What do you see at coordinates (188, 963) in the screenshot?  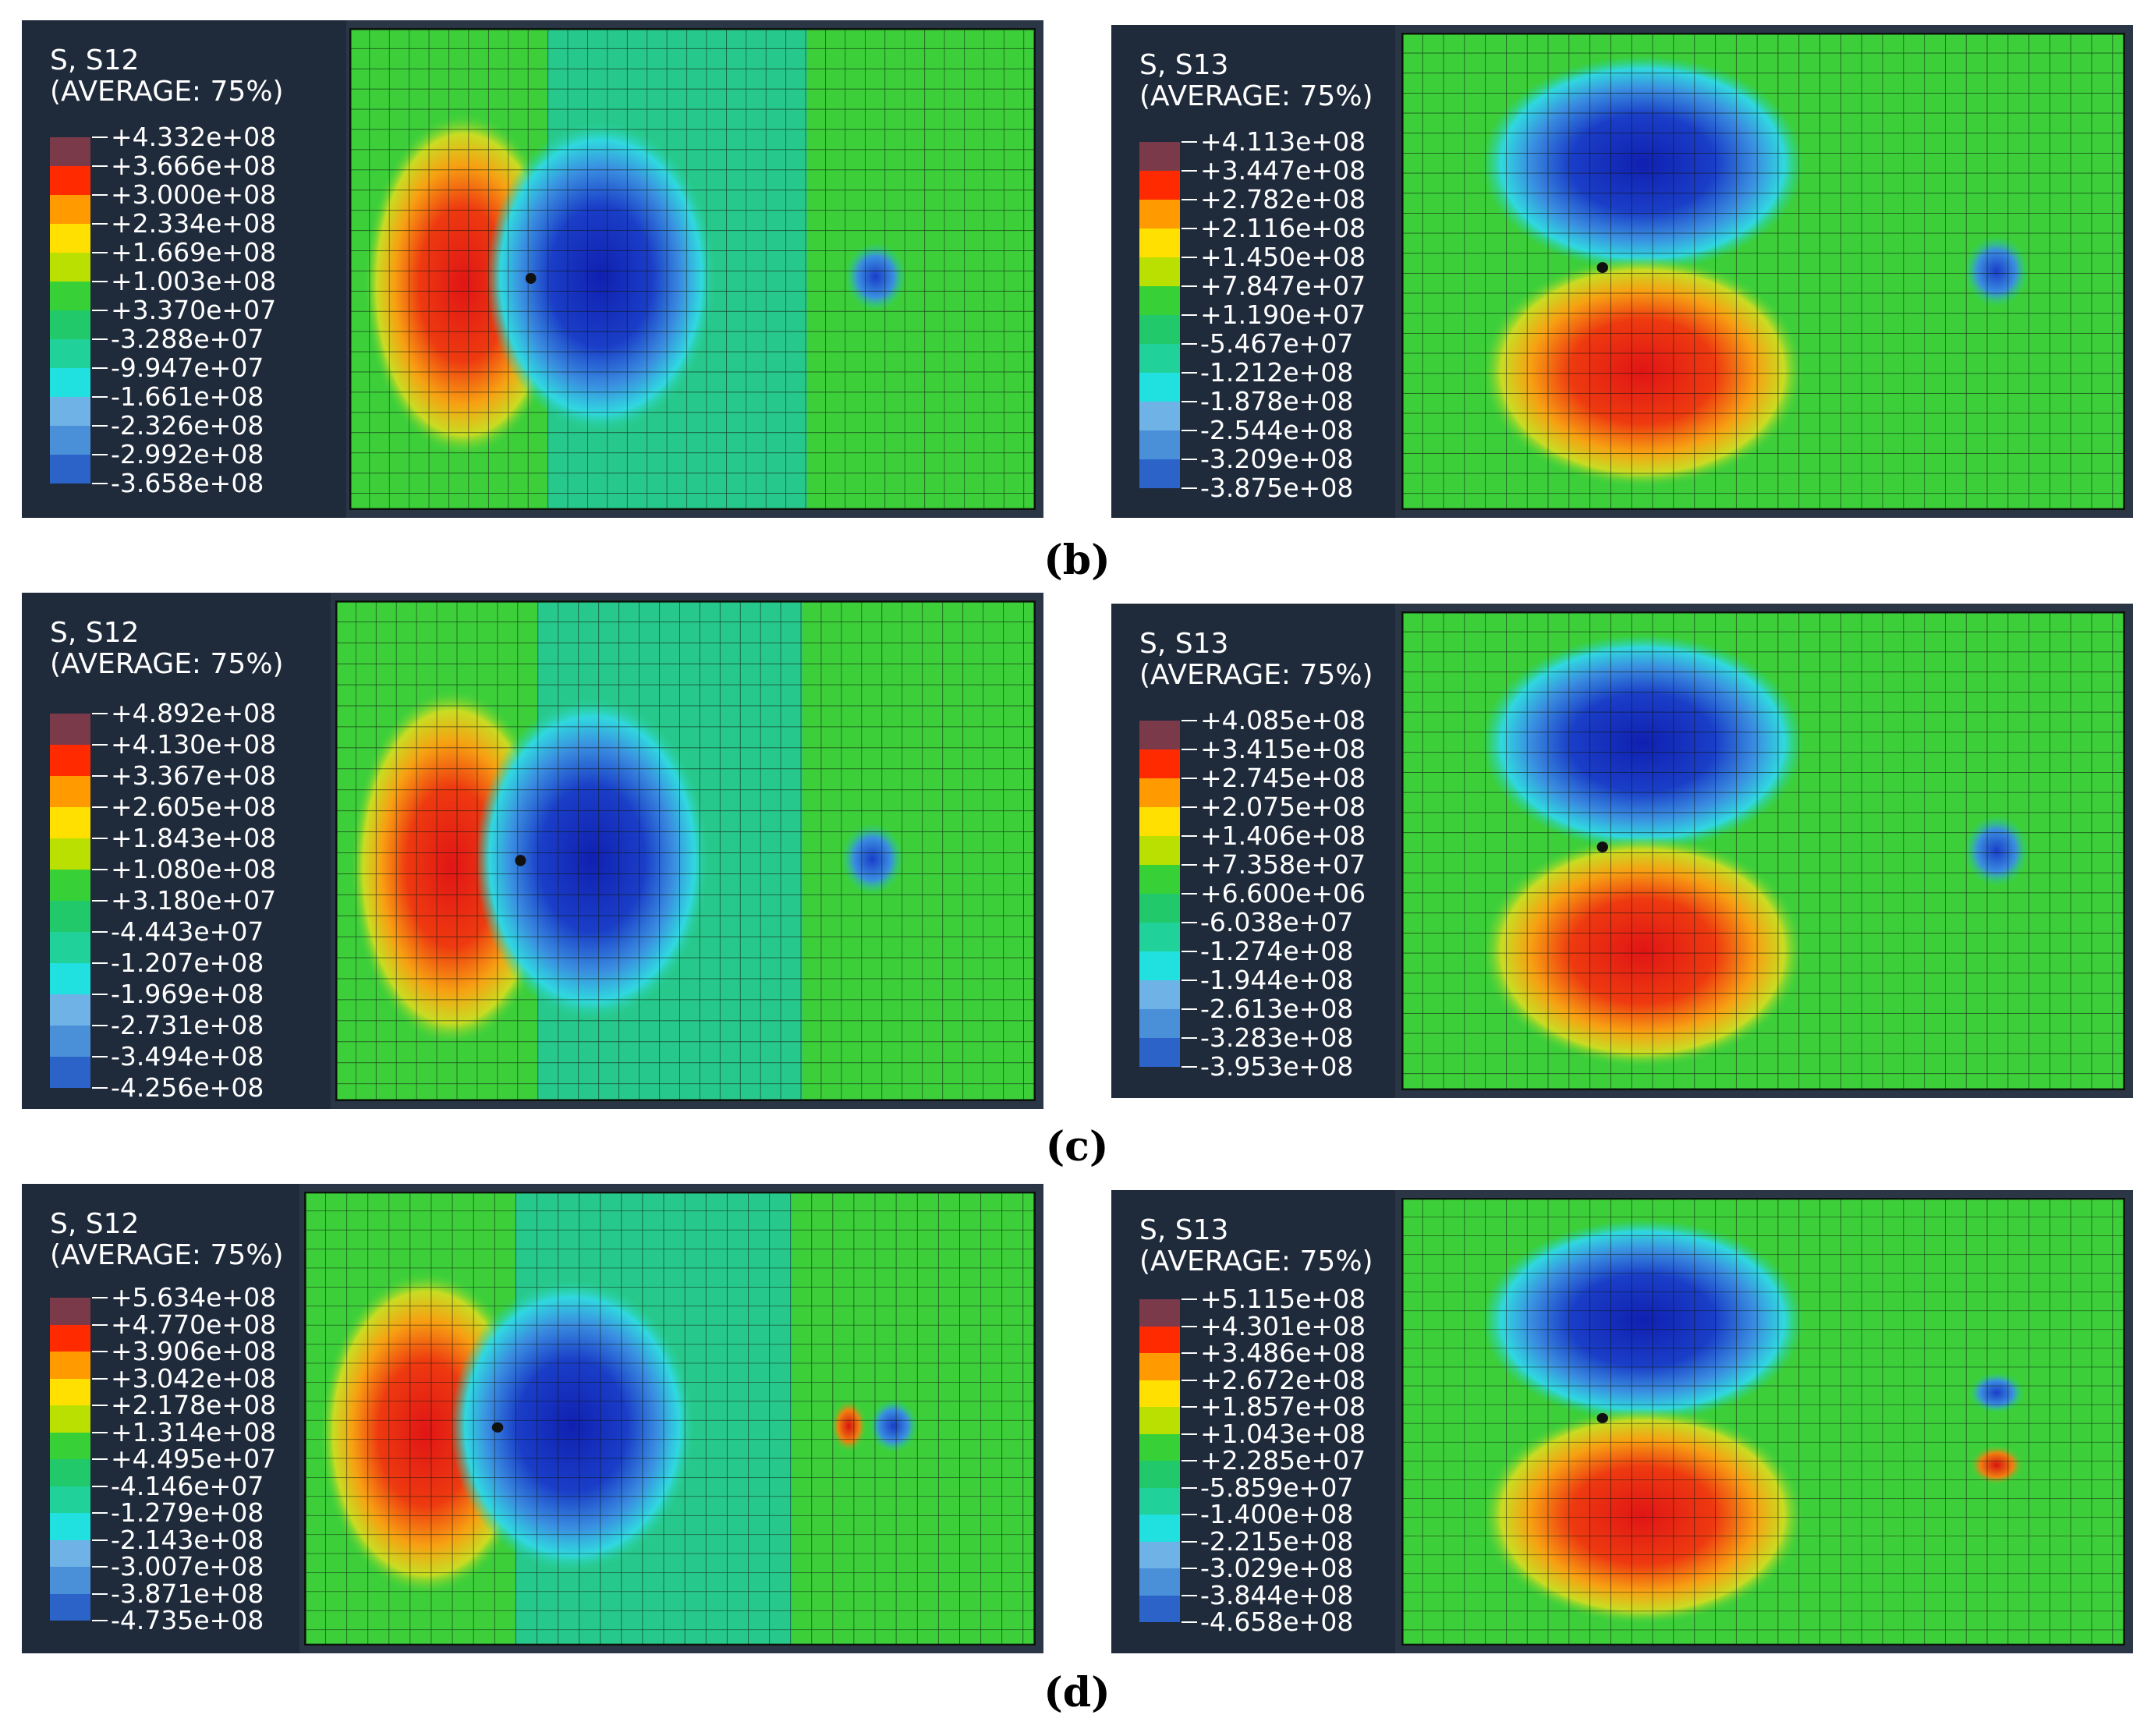 I see `legend-value: -1.207e+08` at bounding box center [188, 963].